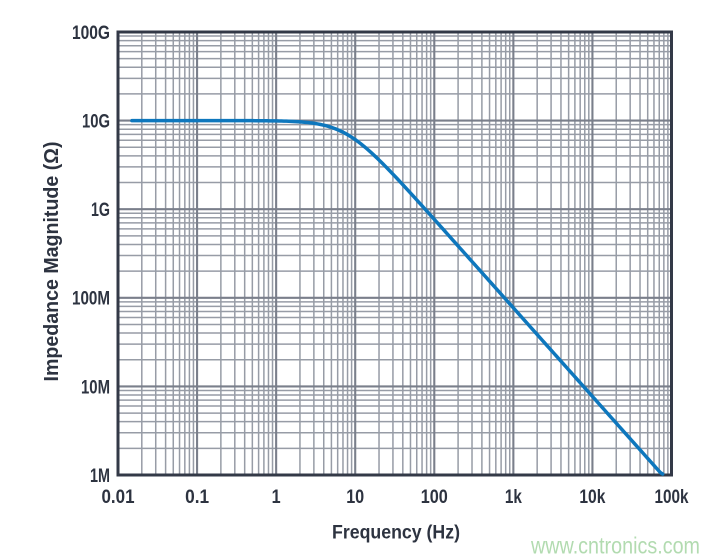 The width and height of the screenshot is (717, 560). Describe the element at coordinates (95, 387) in the screenshot. I see `svg-text: 10M` at that location.